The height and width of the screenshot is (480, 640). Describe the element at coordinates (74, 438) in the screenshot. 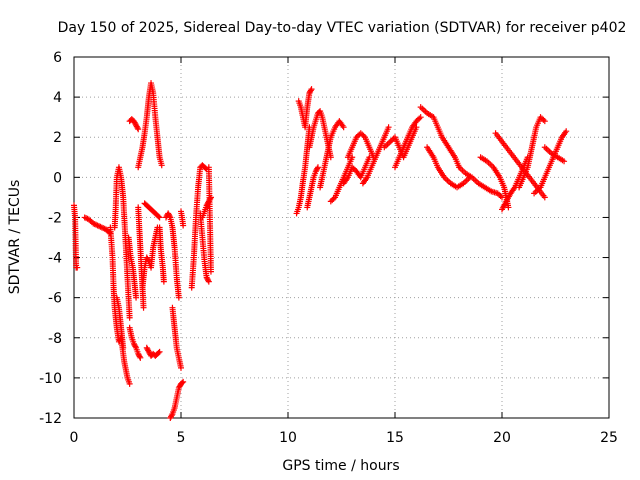

I see `x-tick-label: 0` at that location.